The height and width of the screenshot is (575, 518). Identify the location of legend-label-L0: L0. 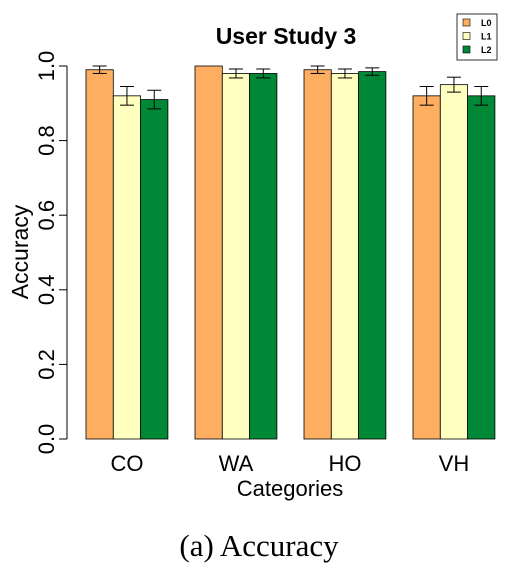
(486, 23).